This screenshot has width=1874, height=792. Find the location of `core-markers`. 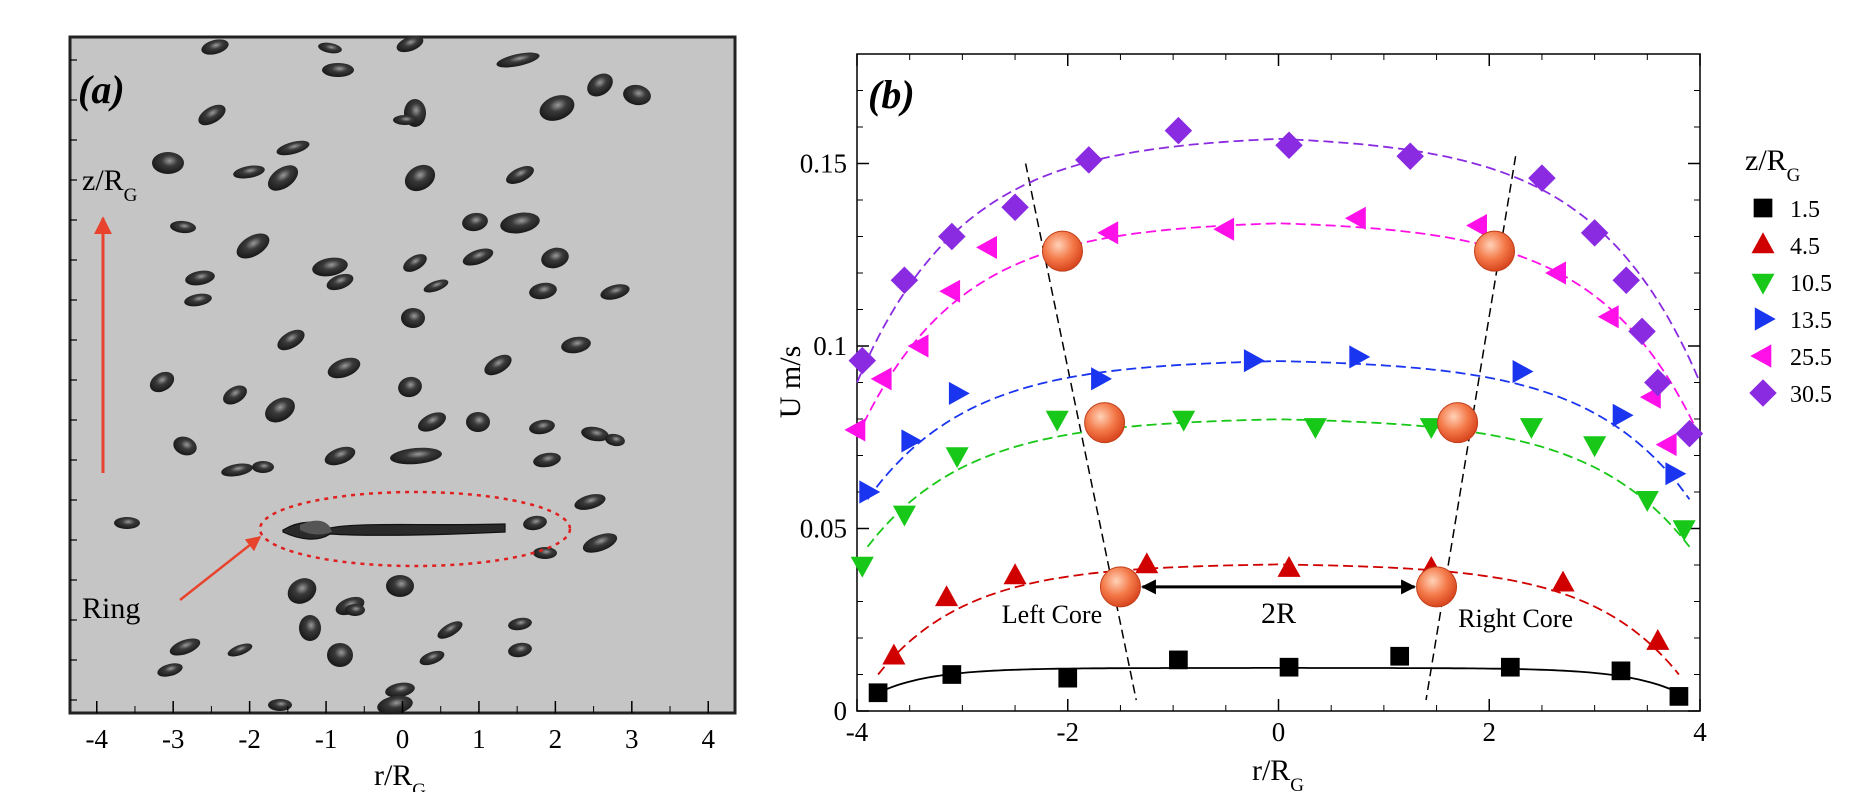

core-markers is located at coordinates (1278, 419).